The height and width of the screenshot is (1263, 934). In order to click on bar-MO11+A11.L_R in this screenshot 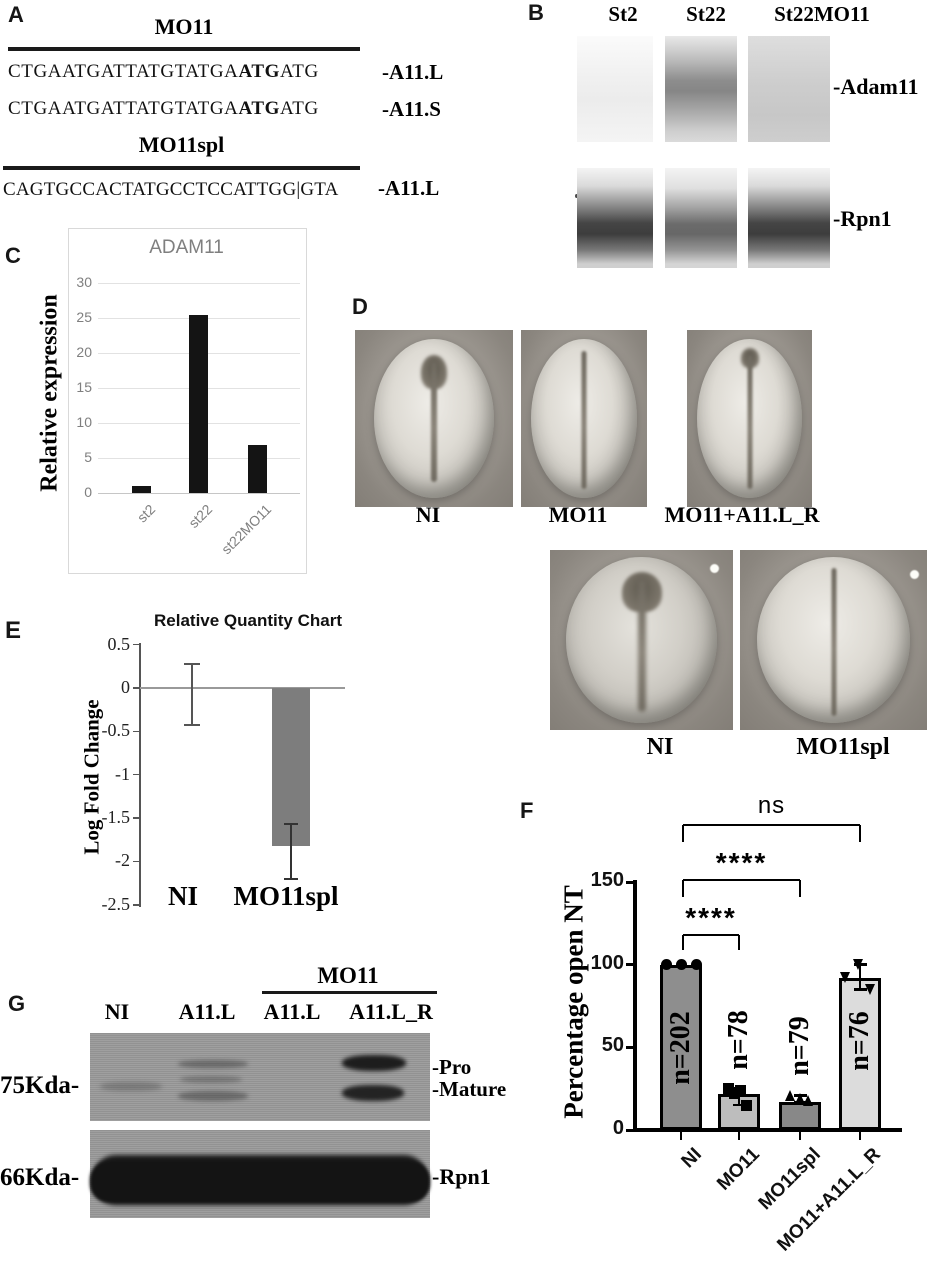, I will do `click(860, 1053)`.